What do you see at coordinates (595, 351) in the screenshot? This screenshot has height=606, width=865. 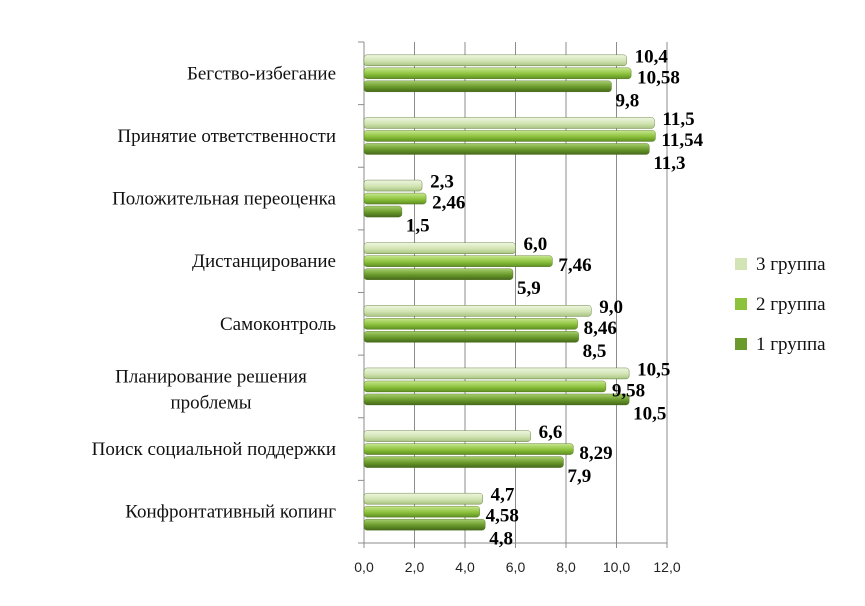 I see `data-label: 8,5` at bounding box center [595, 351].